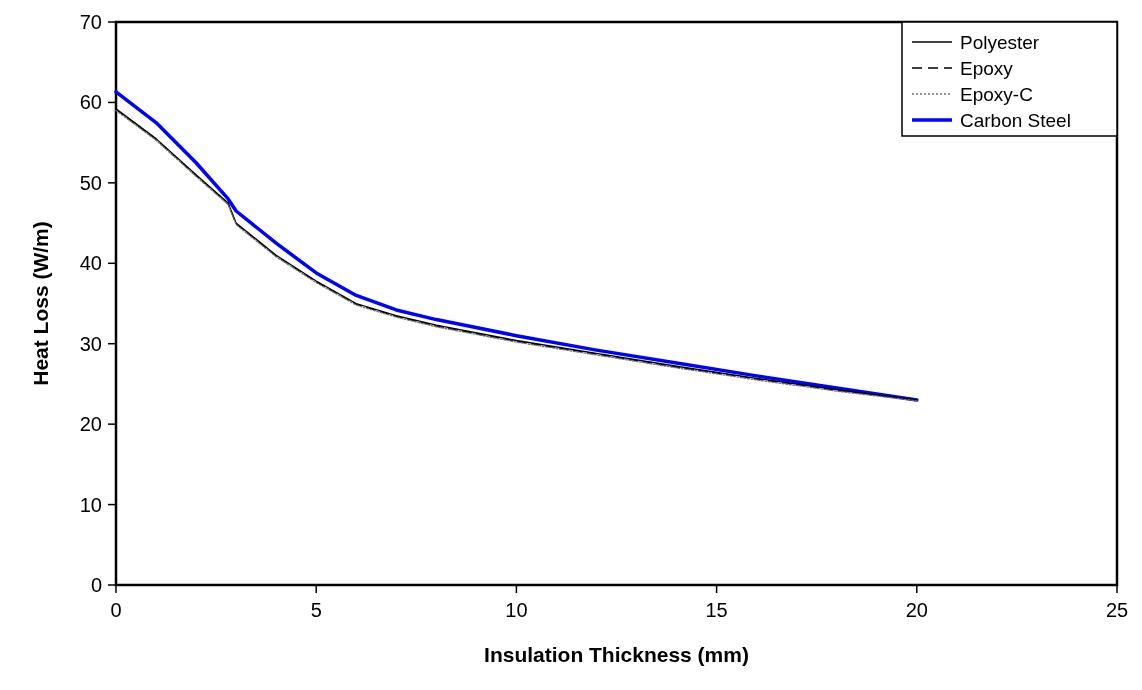 Image resolution: width=1142 pixels, height=690 pixels. What do you see at coordinates (40, 303) in the screenshot?
I see `y-axis-title: Heat Loss (W/m)` at bounding box center [40, 303].